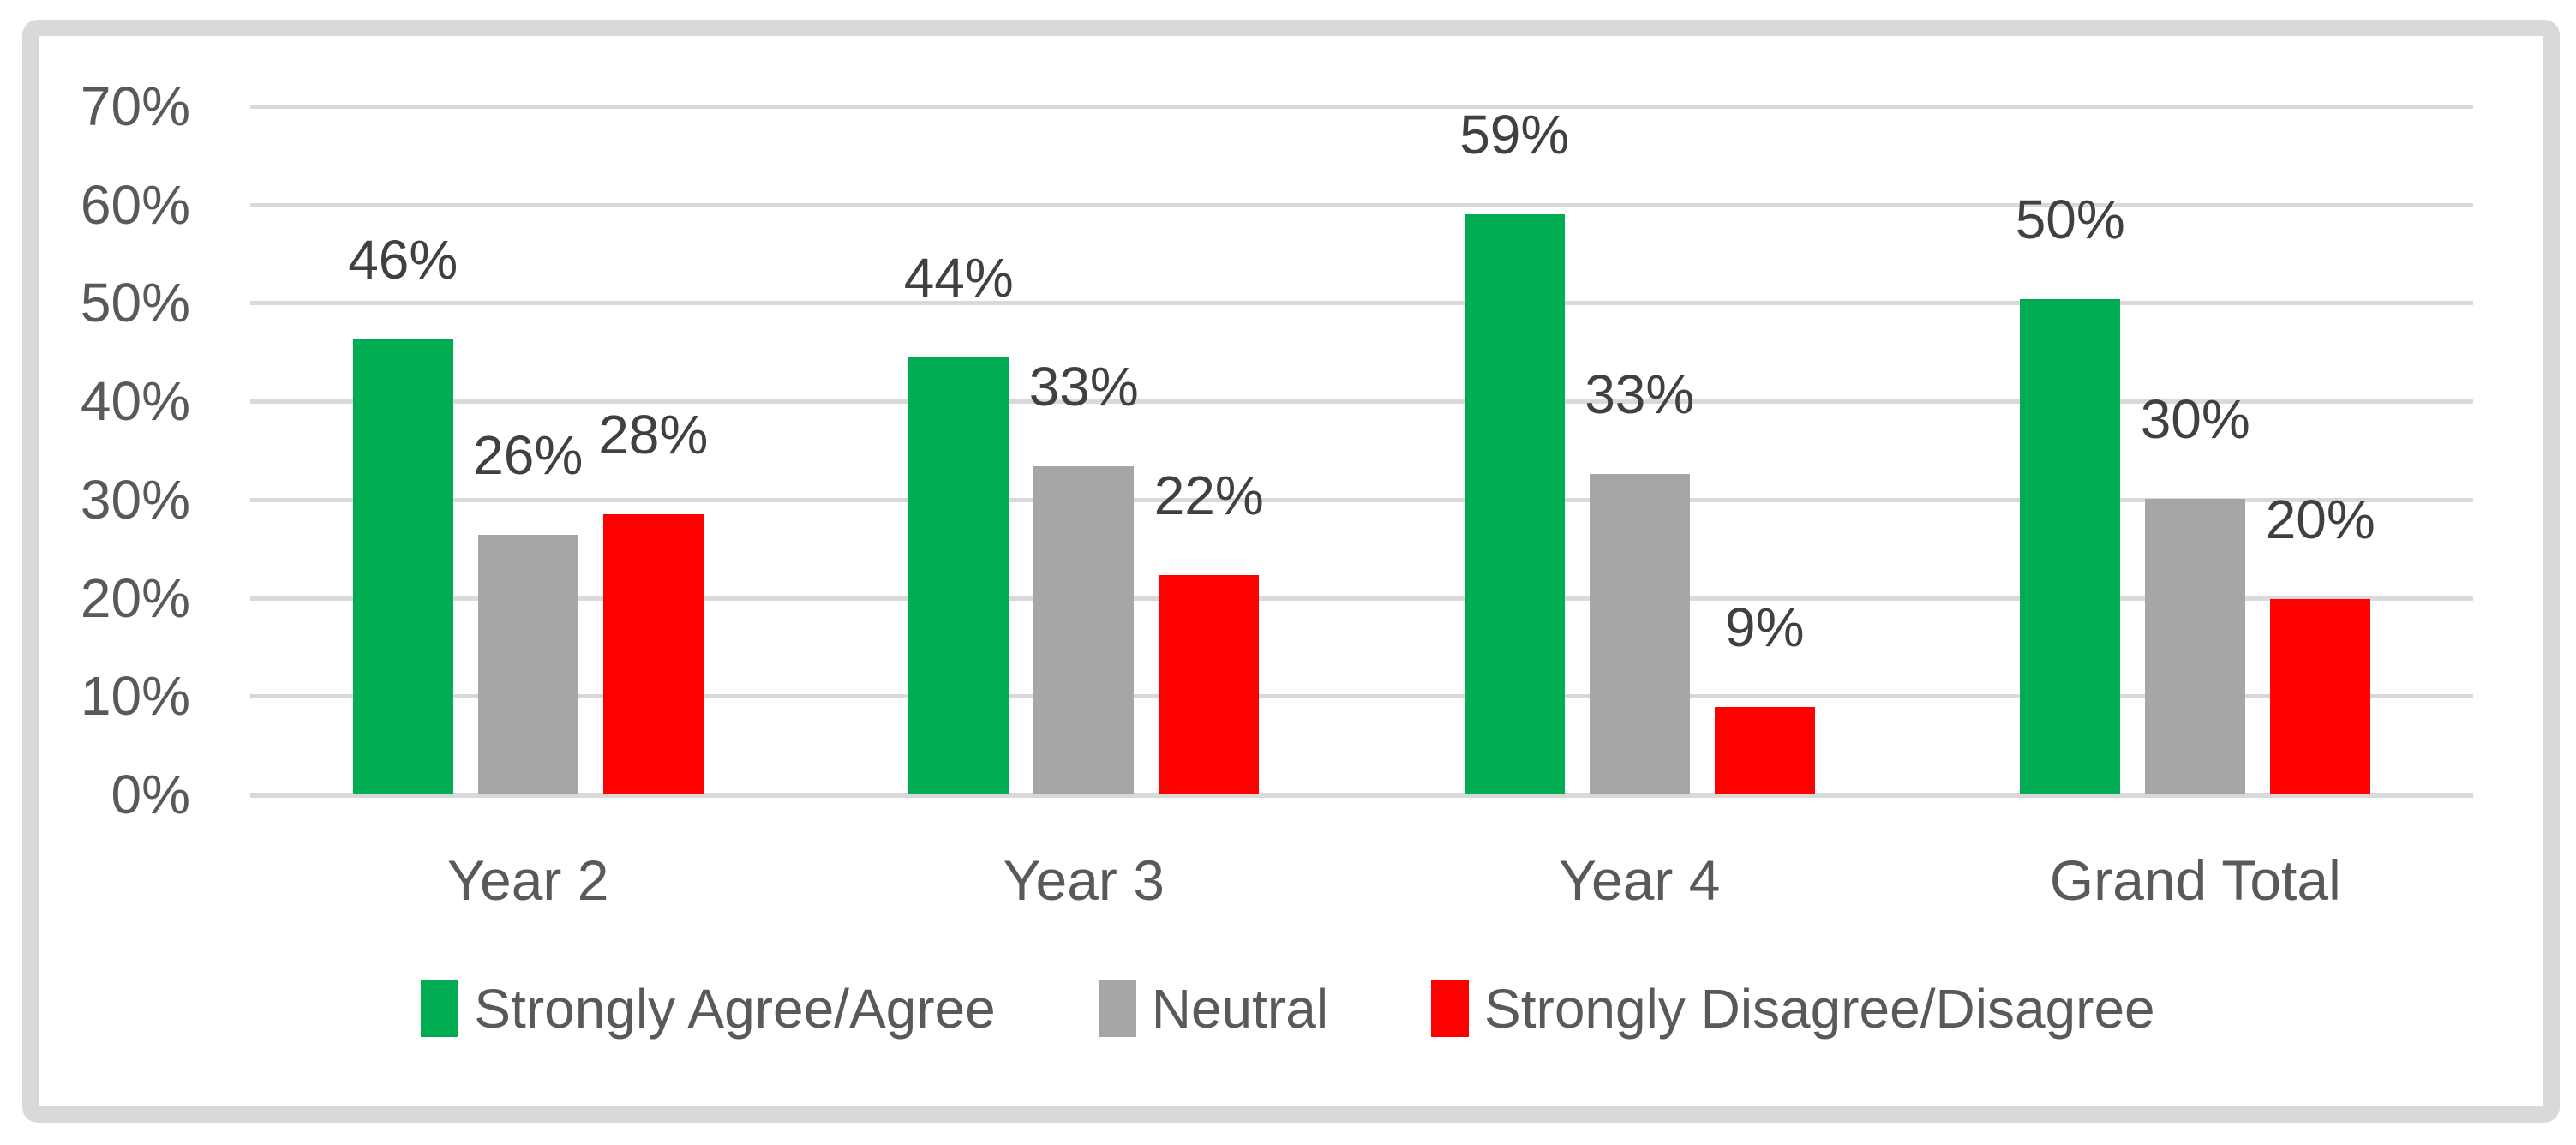  I want to click on bar-grand-total-neutral, so click(2195, 646).